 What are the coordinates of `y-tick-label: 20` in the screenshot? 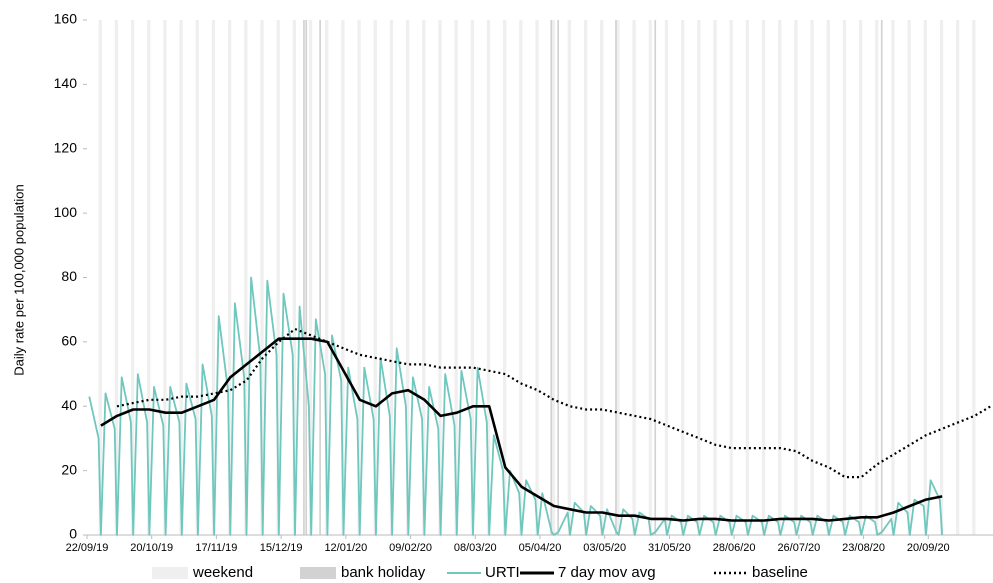 It's located at (69, 469).